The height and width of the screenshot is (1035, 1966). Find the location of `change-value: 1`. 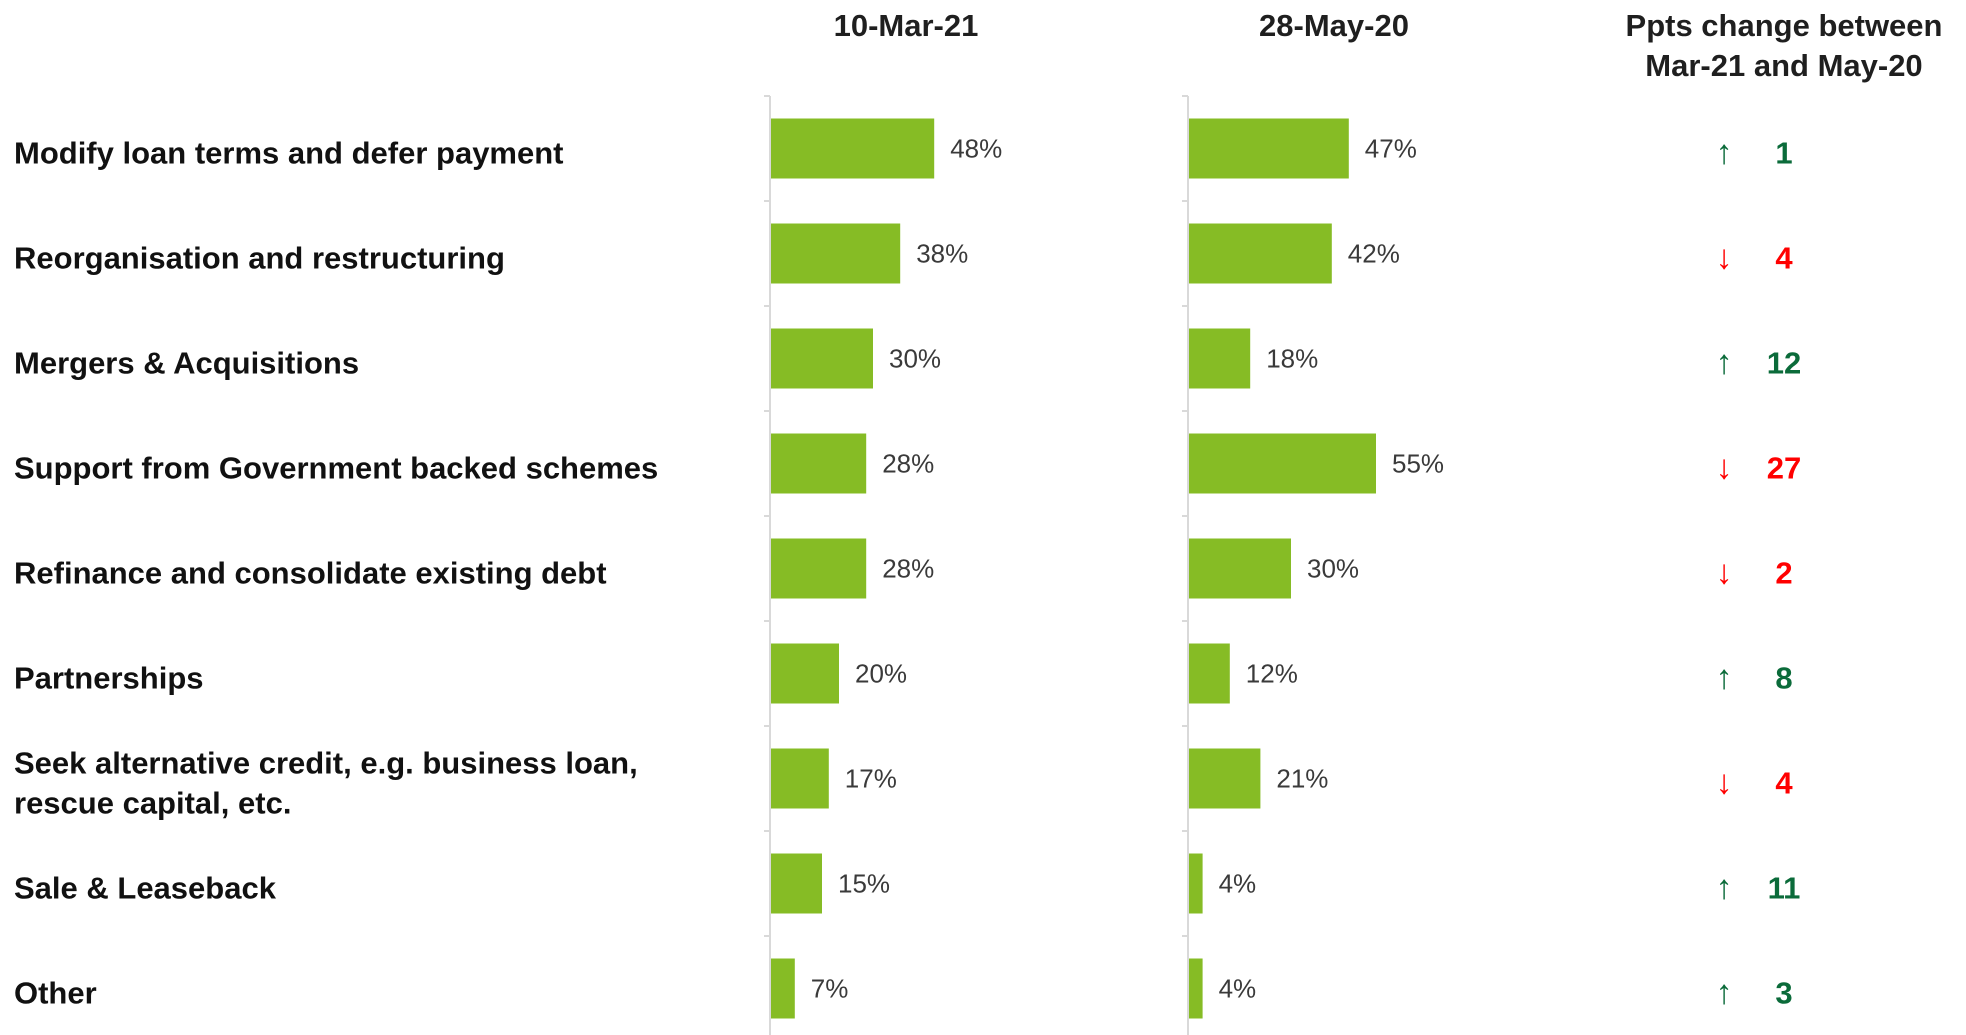

change-value: 1 is located at coordinates (1783, 153).